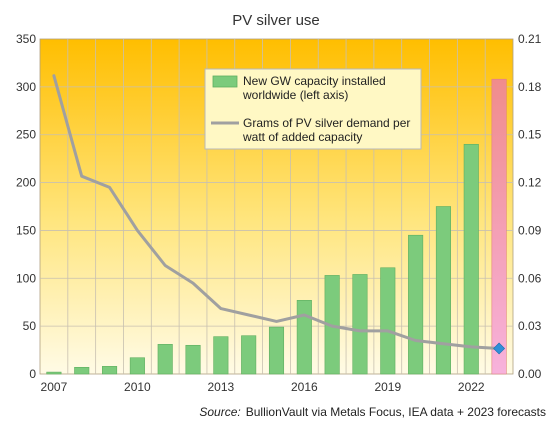 The width and height of the screenshot is (553, 425). What do you see at coordinates (304, 387) in the screenshot?
I see `x-tick-label: 2016` at bounding box center [304, 387].